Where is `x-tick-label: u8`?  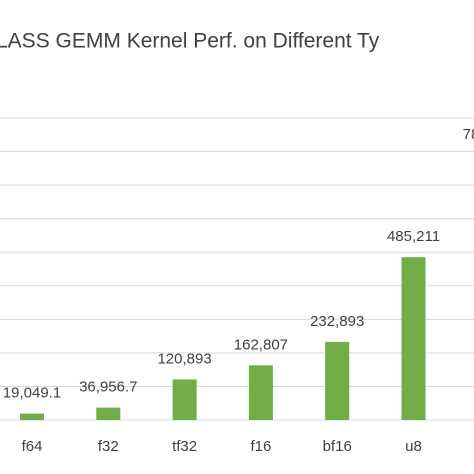 x-tick-label: u8 is located at coordinates (413, 446).